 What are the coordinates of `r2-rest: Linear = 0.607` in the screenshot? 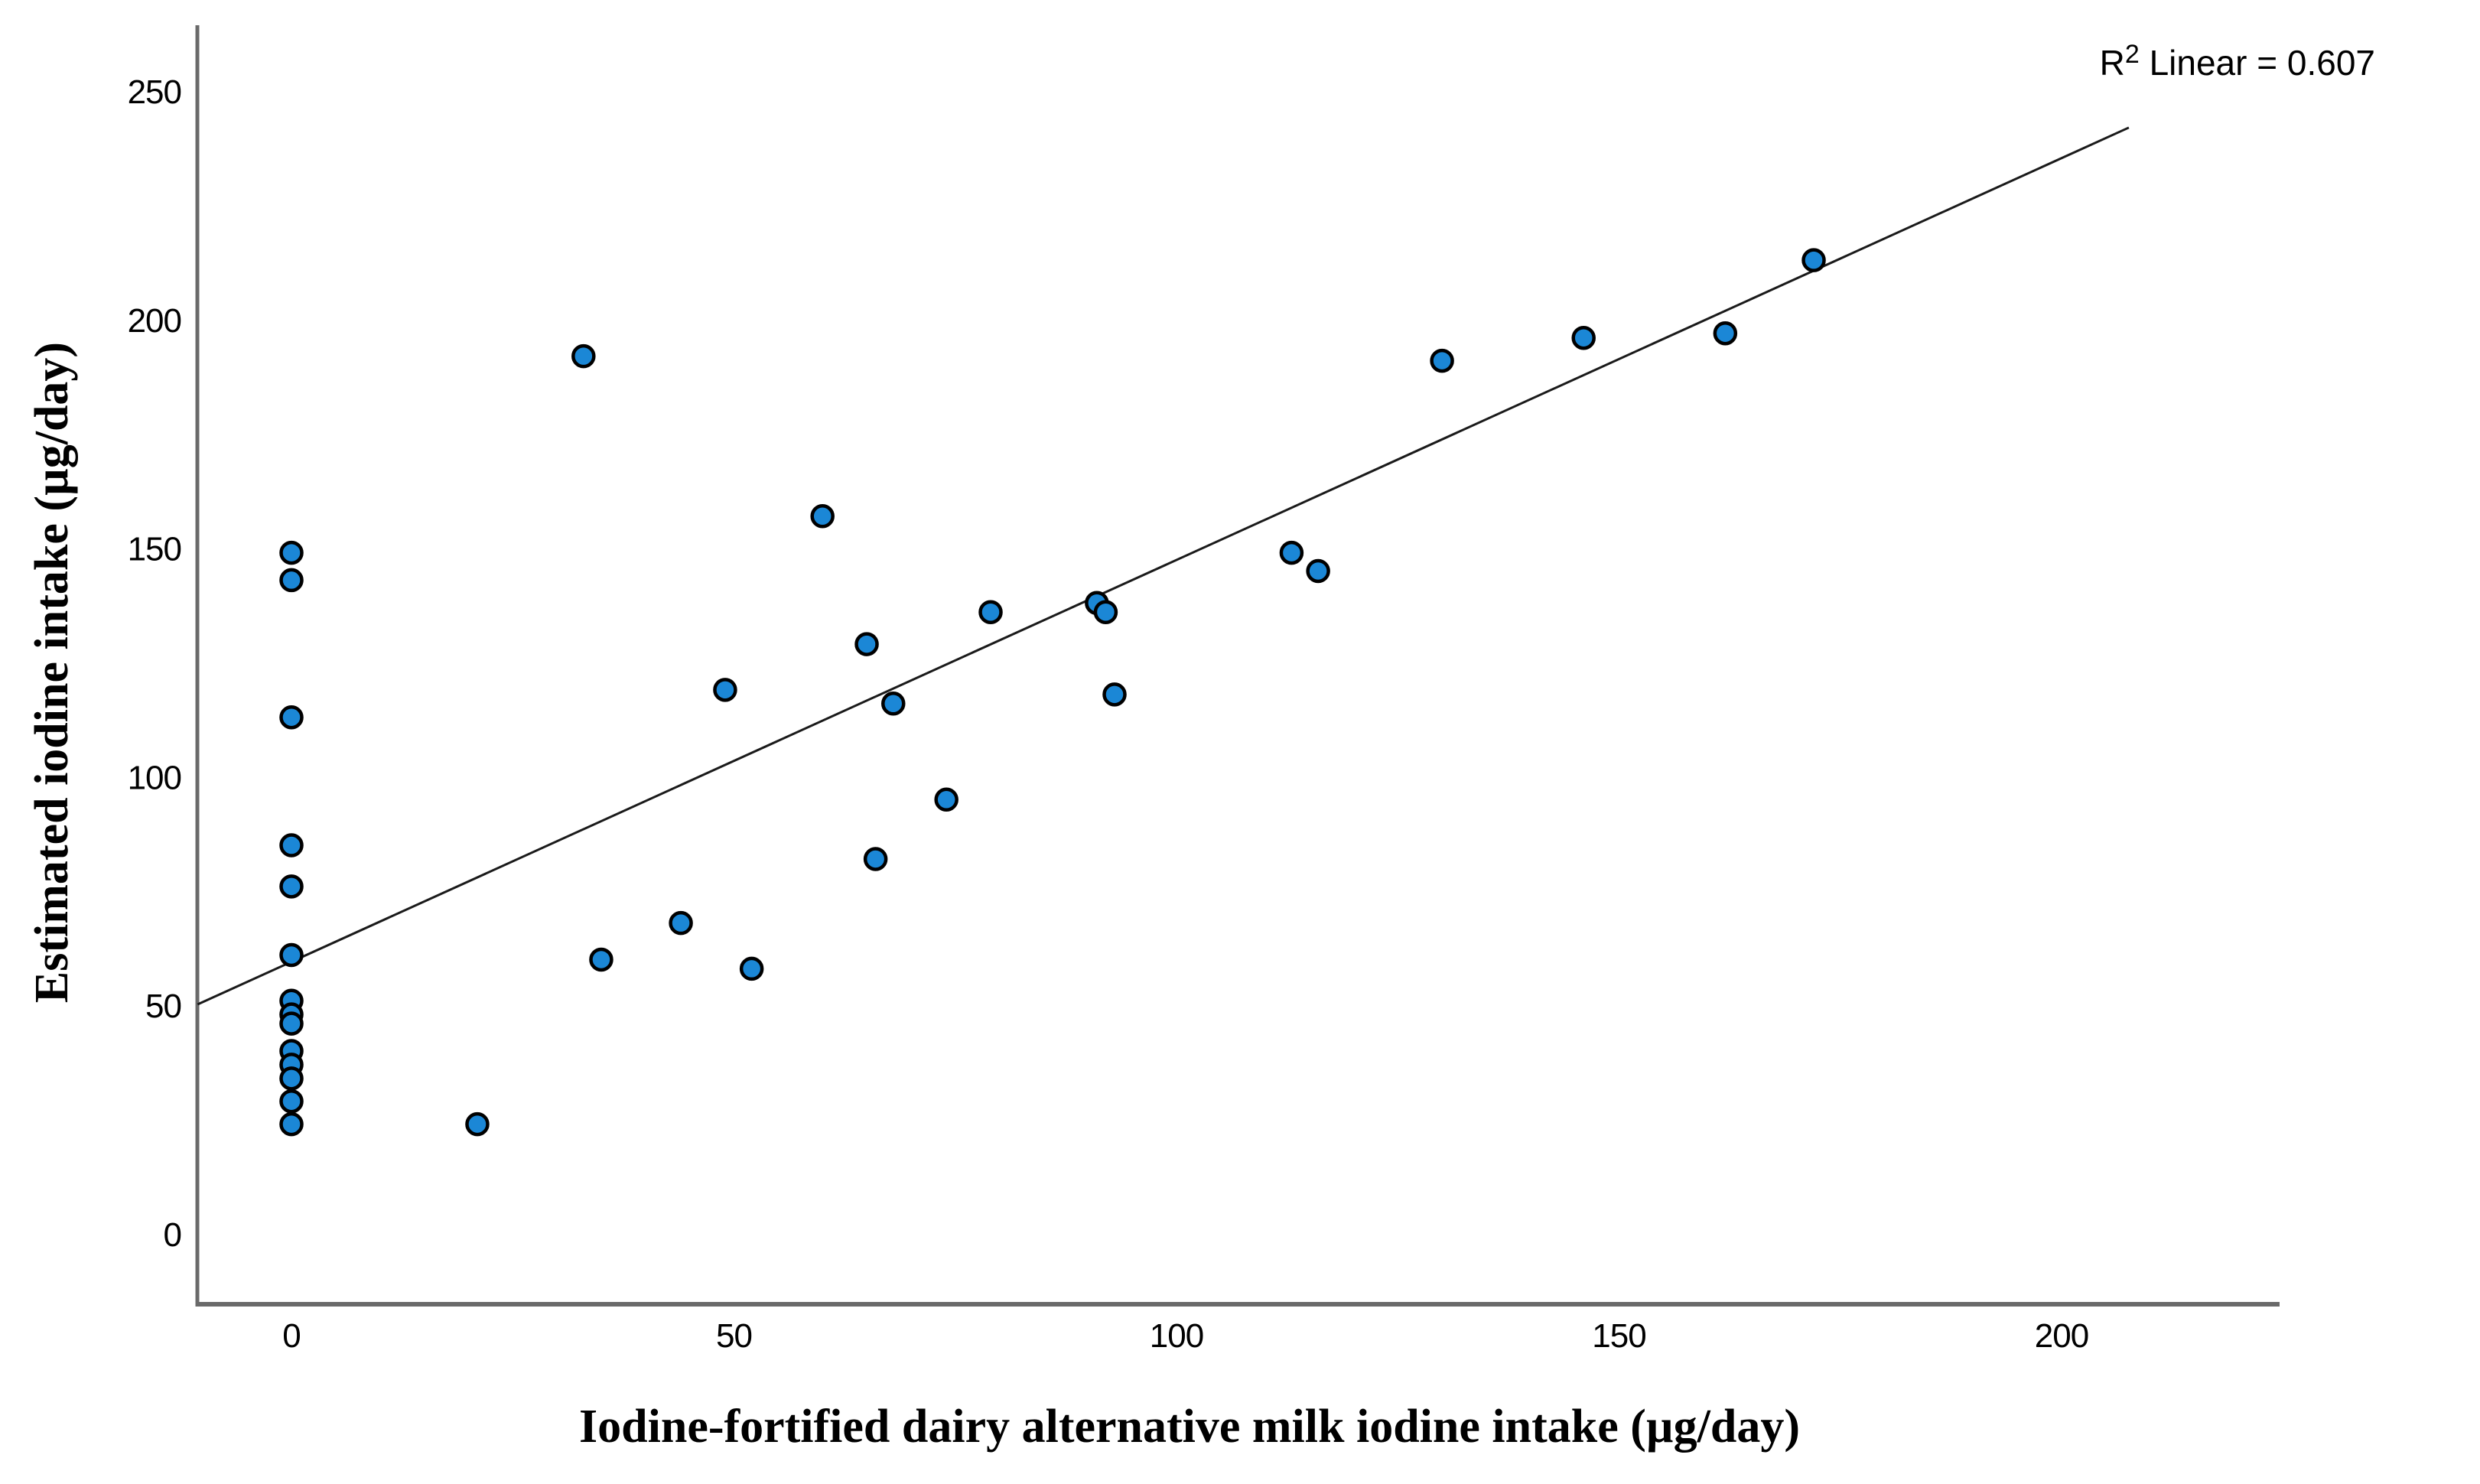 It's located at (2257, 63).